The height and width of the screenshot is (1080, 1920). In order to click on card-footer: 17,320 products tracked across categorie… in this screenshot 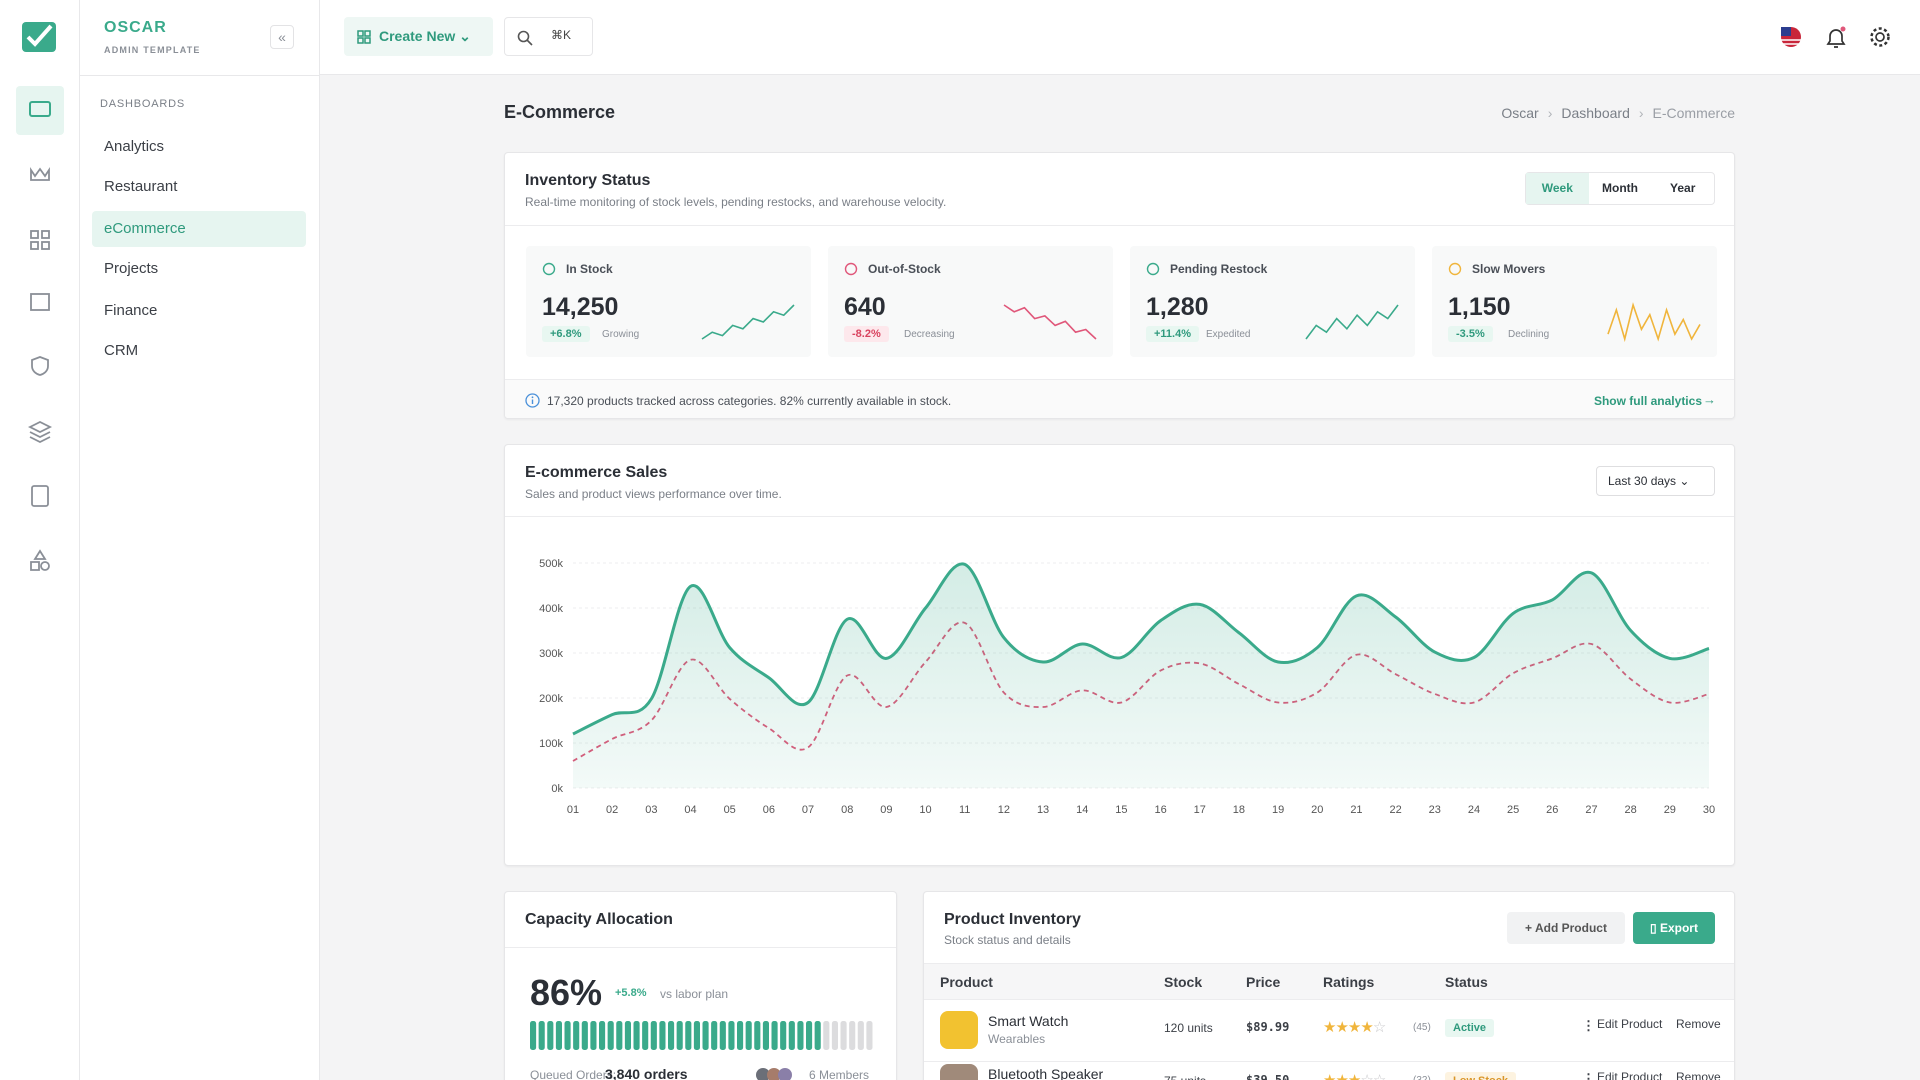, I will do `click(1119, 398)`.